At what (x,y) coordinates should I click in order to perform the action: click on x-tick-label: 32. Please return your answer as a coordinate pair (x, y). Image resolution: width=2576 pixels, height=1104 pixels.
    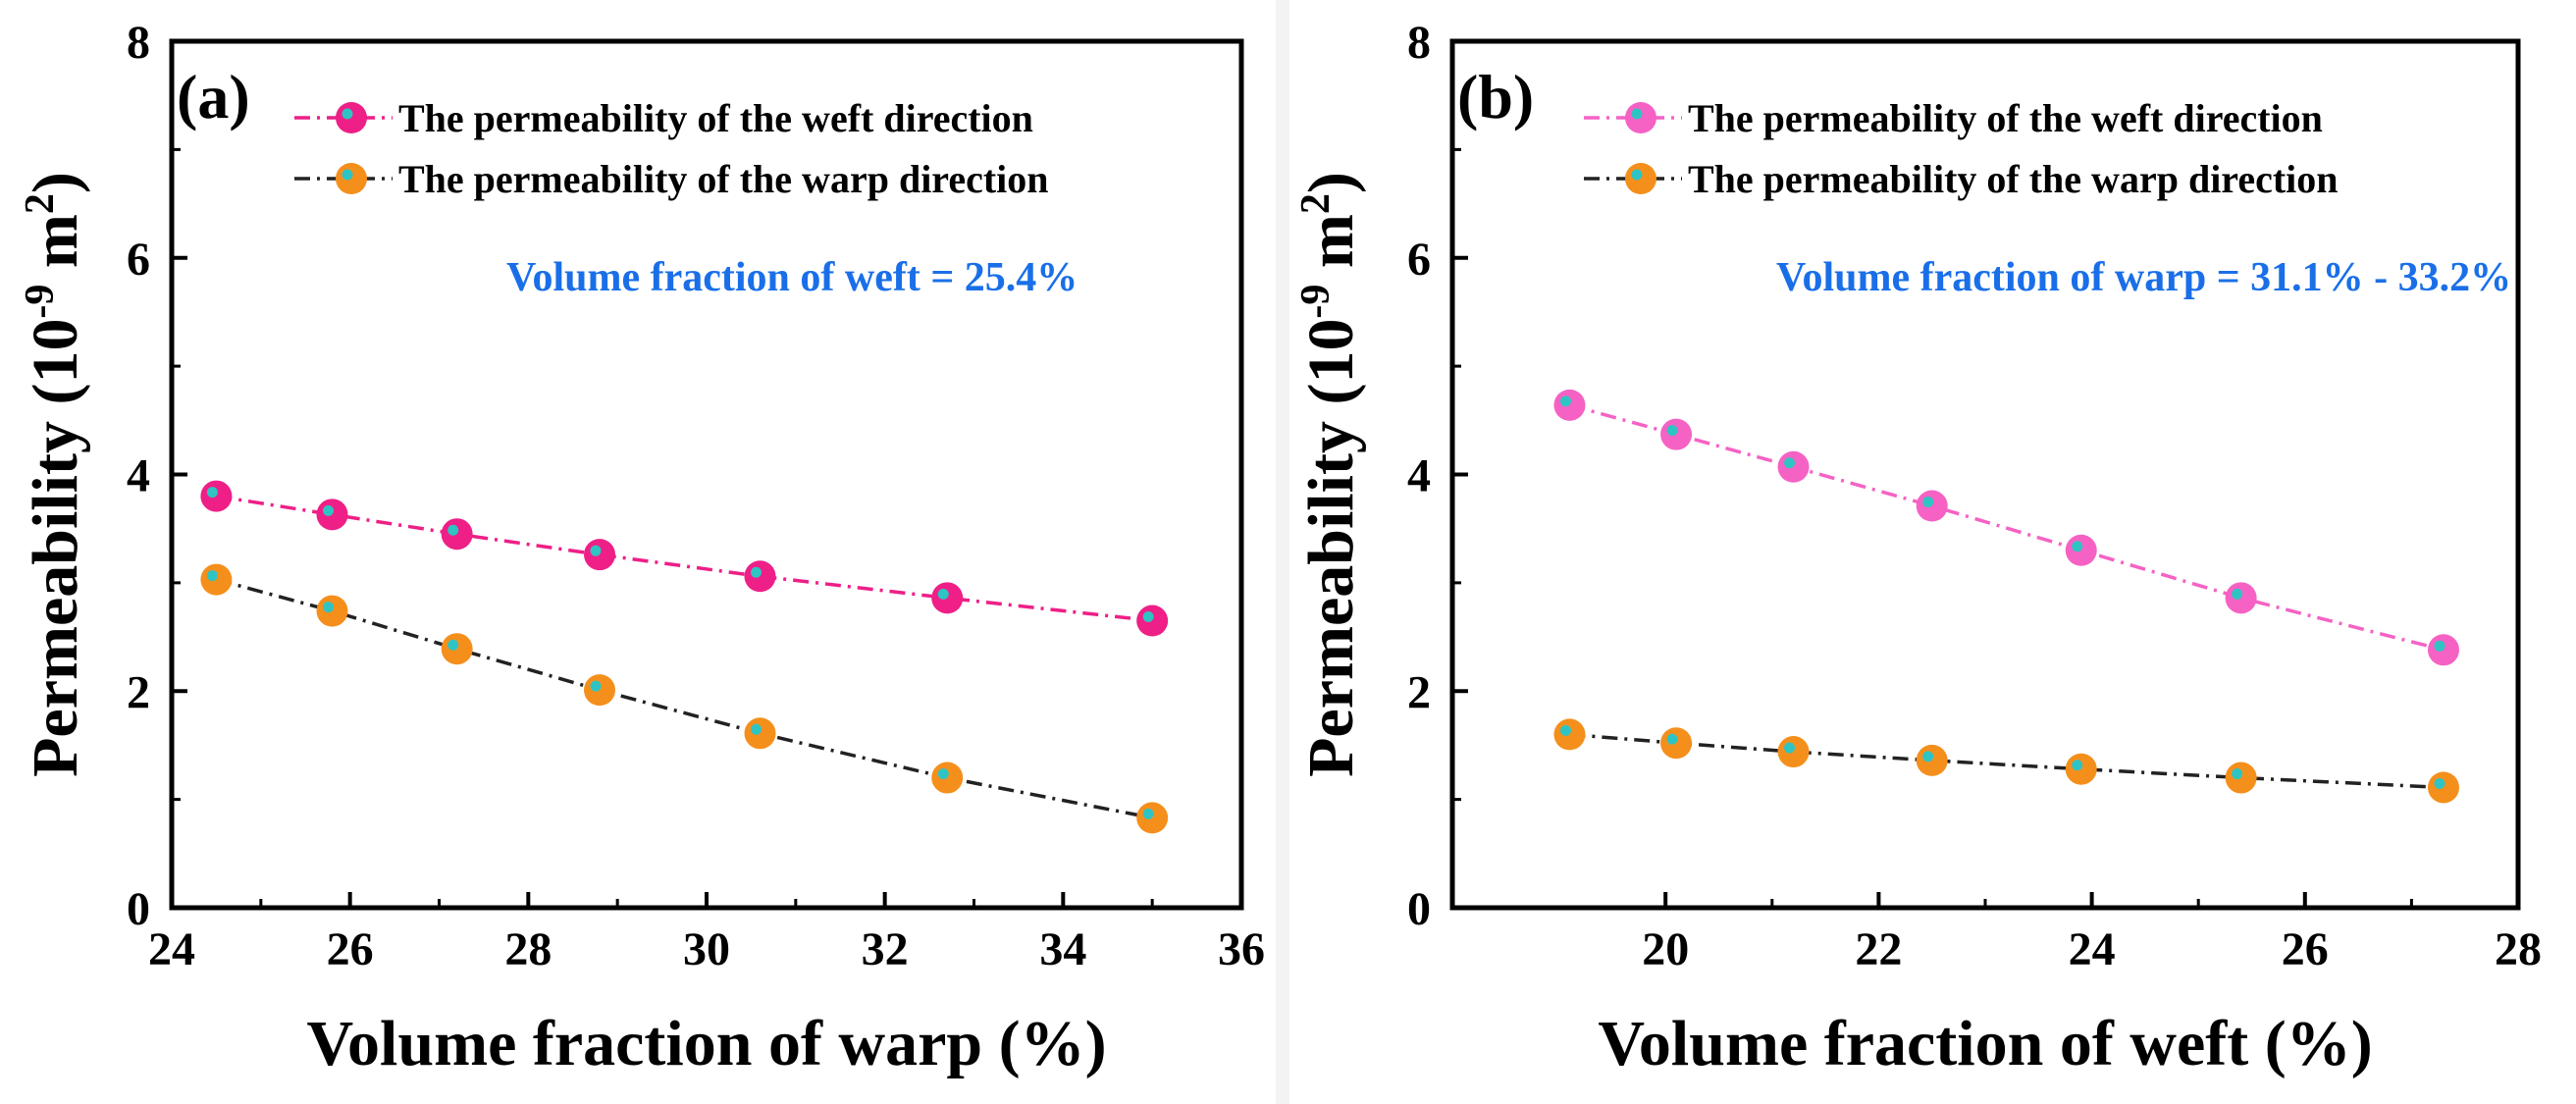
    Looking at the image, I should click on (885, 949).